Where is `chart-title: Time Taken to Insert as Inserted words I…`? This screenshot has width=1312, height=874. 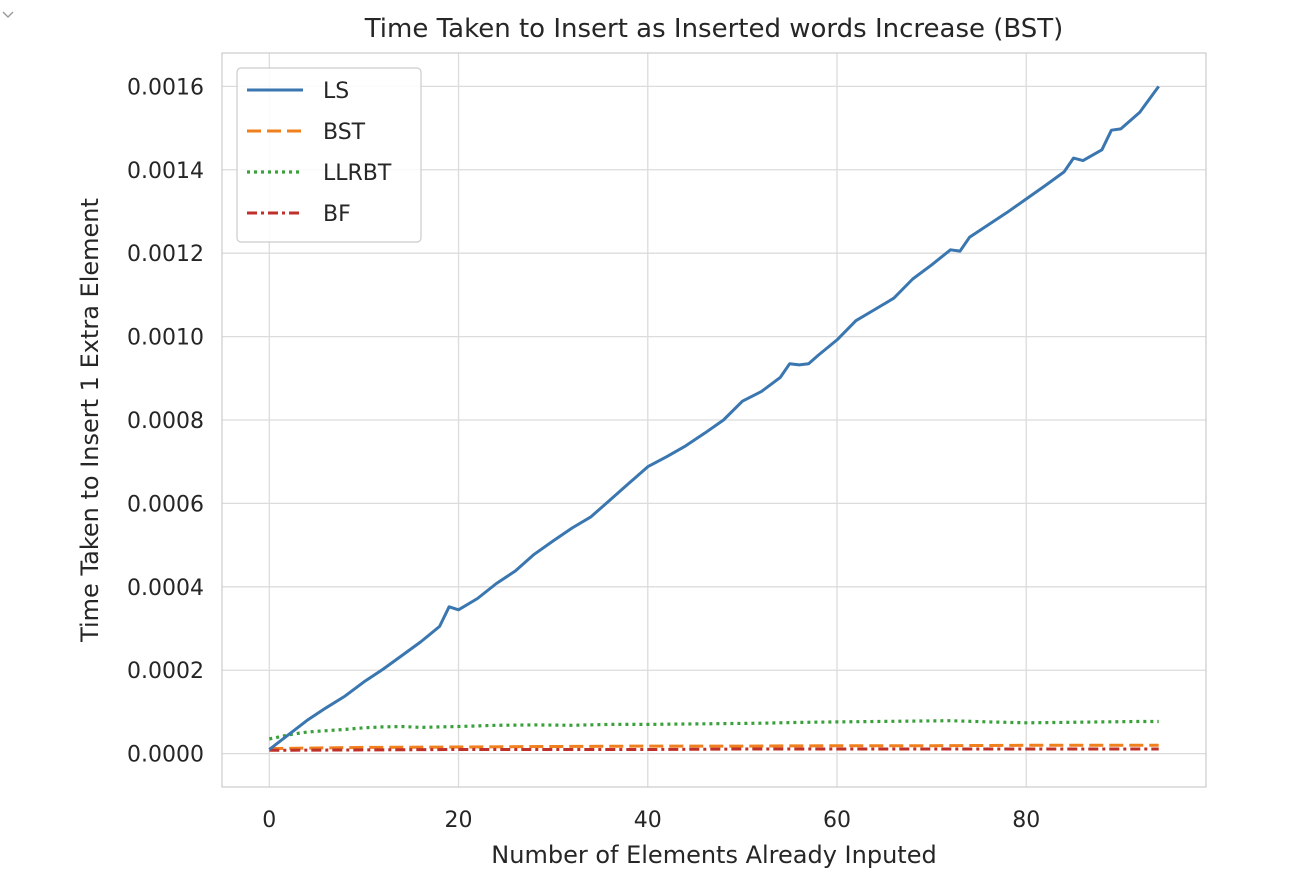
chart-title: Time Taken to Insert as Inserted words I… is located at coordinates (714, 29).